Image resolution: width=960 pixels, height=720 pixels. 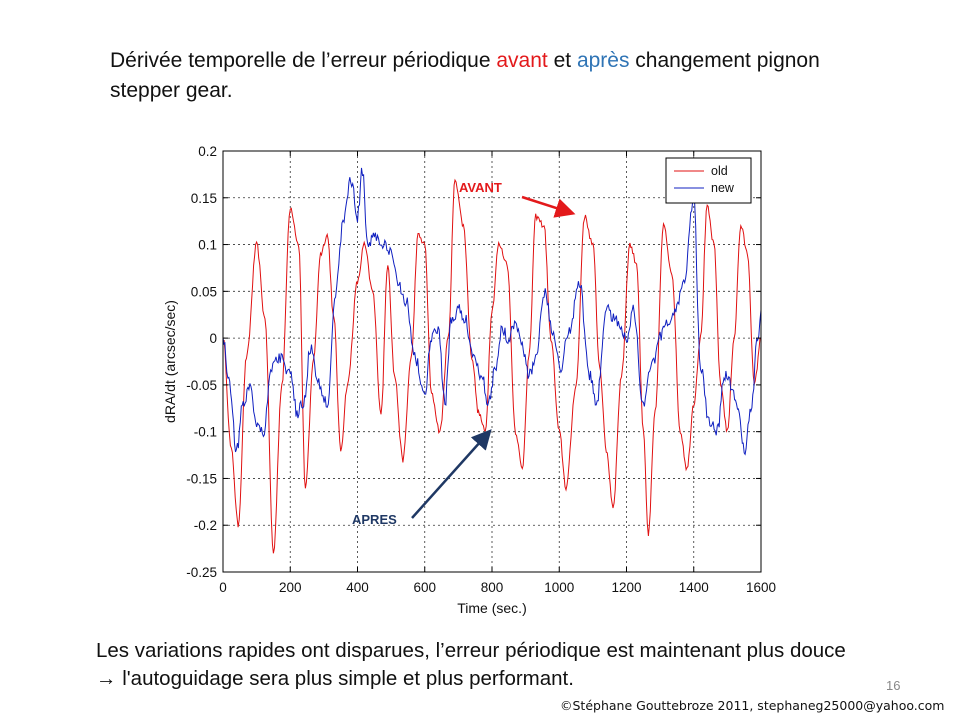 I want to click on x-tick-label: 1400, so click(x=694, y=587).